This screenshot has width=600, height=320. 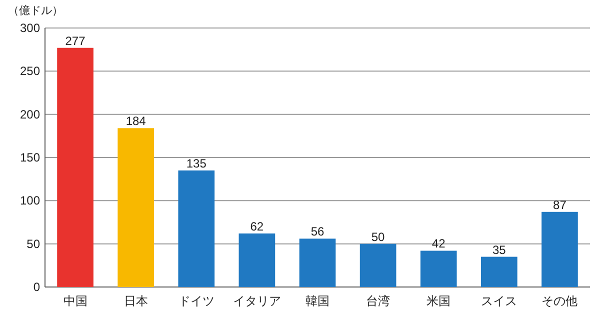 What do you see at coordinates (136, 301) in the screenshot?
I see `x-tick-label: 日本` at bounding box center [136, 301].